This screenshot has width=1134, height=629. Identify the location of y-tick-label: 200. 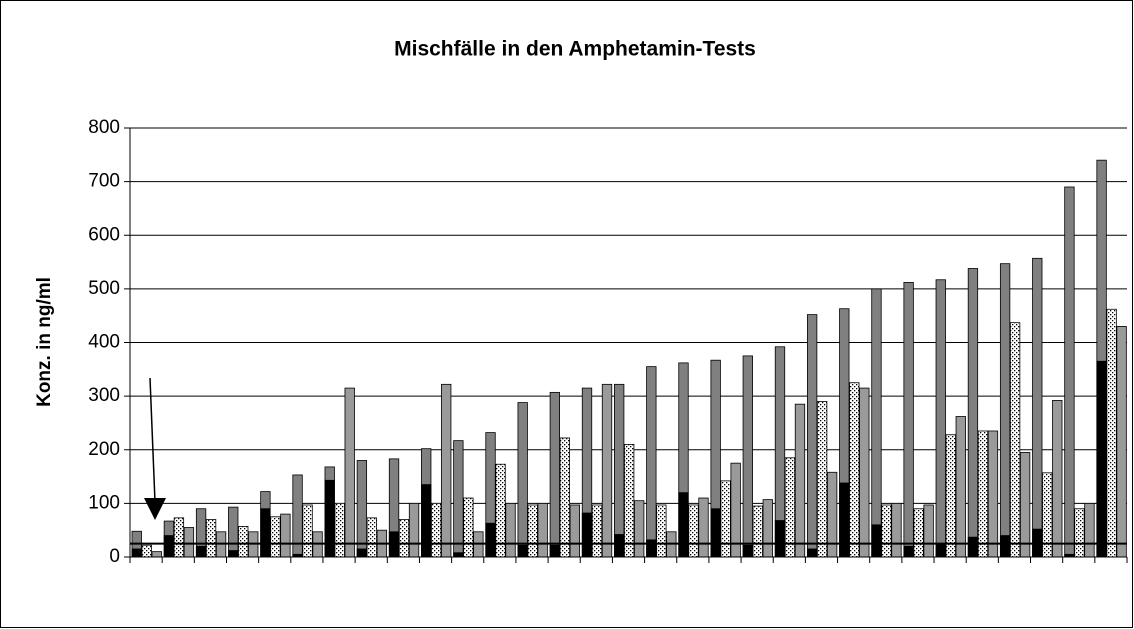
(104, 449).